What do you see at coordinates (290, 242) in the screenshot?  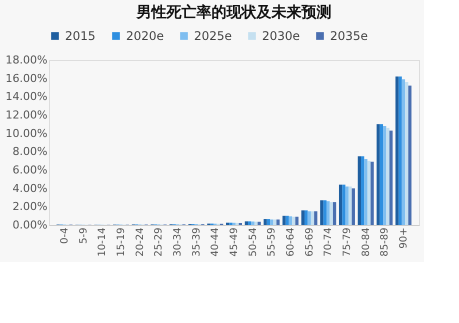 I see `x-tick-label: 60-64` at bounding box center [290, 242].